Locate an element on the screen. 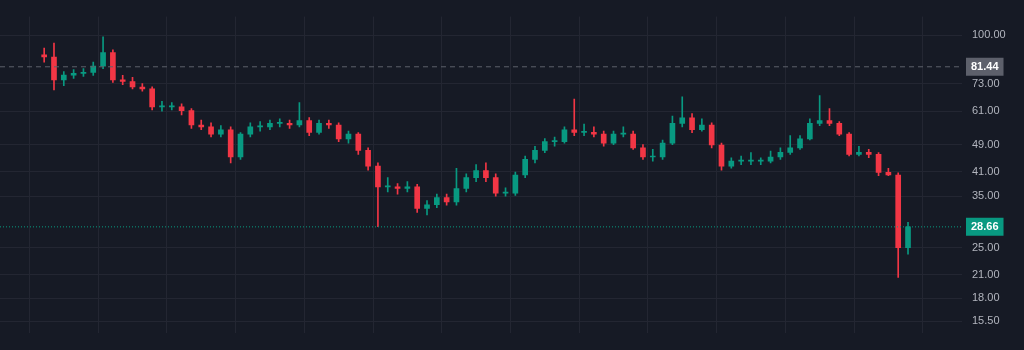 This screenshot has width=1024, height=350. ref-line-label: 81.44 is located at coordinates (985, 65).